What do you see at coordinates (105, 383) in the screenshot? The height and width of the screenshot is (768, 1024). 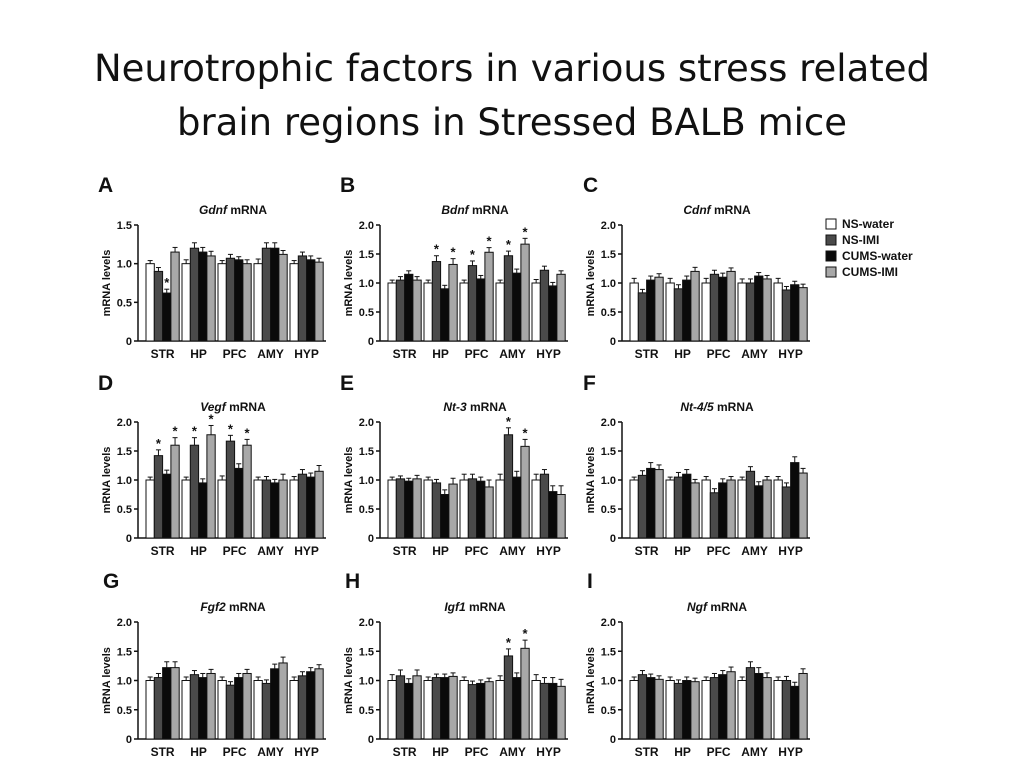 I see `panel-letter: D` at bounding box center [105, 383].